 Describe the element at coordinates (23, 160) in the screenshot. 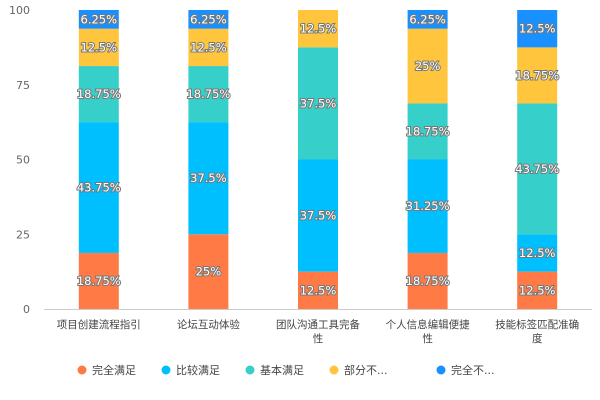

I see `y-tick-label: 50` at that location.